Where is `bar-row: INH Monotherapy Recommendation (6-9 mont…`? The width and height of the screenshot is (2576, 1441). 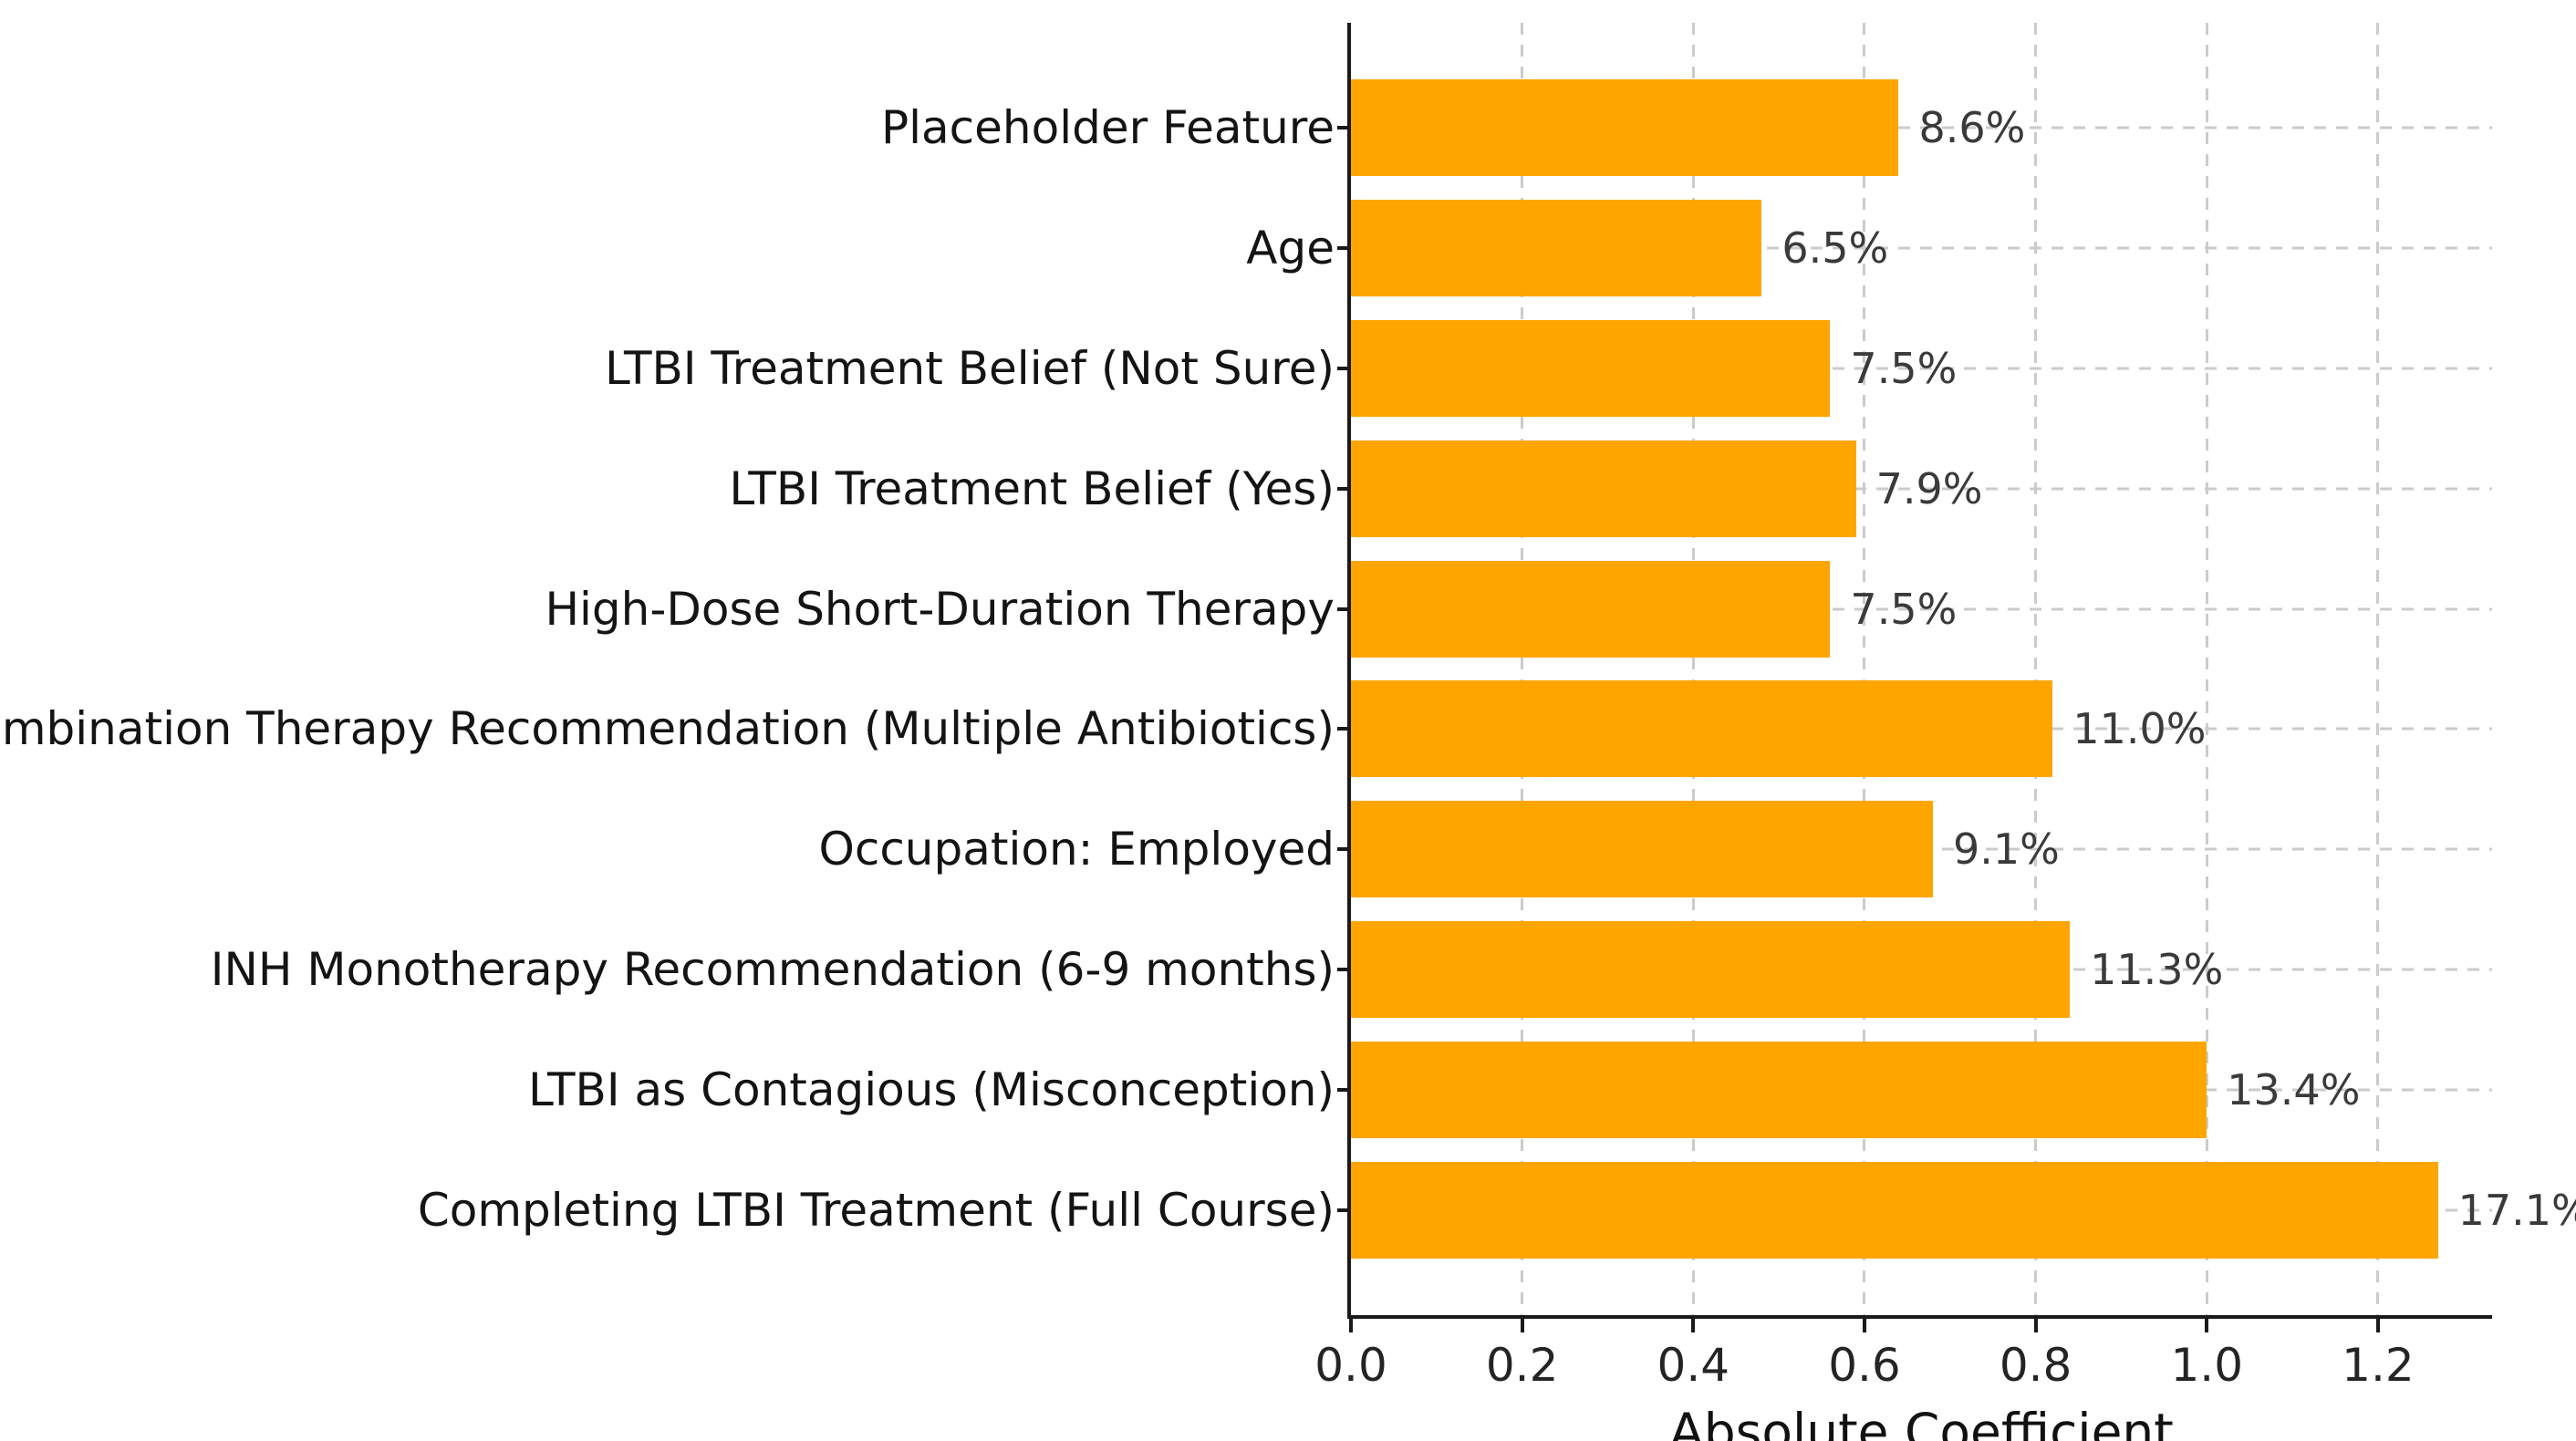 bar-row: INH Monotherapy Recommendation (6-9 mont… is located at coordinates (1351, 969).